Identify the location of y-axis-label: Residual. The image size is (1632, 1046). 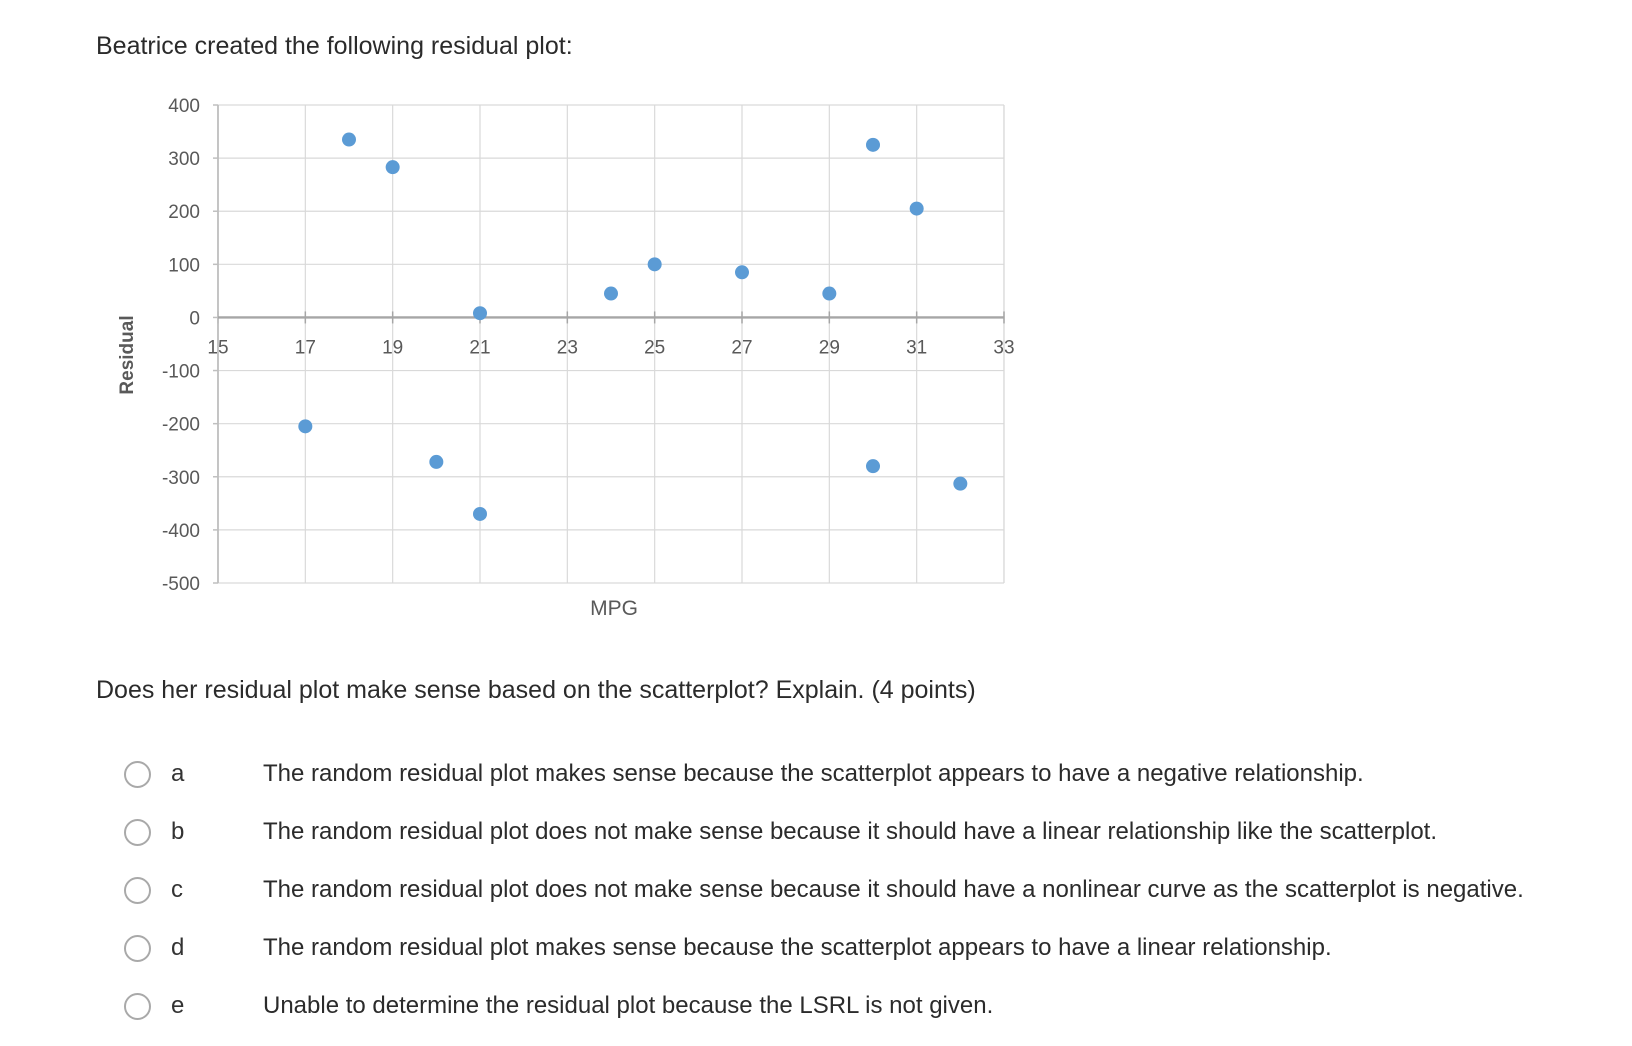
(127, 354).